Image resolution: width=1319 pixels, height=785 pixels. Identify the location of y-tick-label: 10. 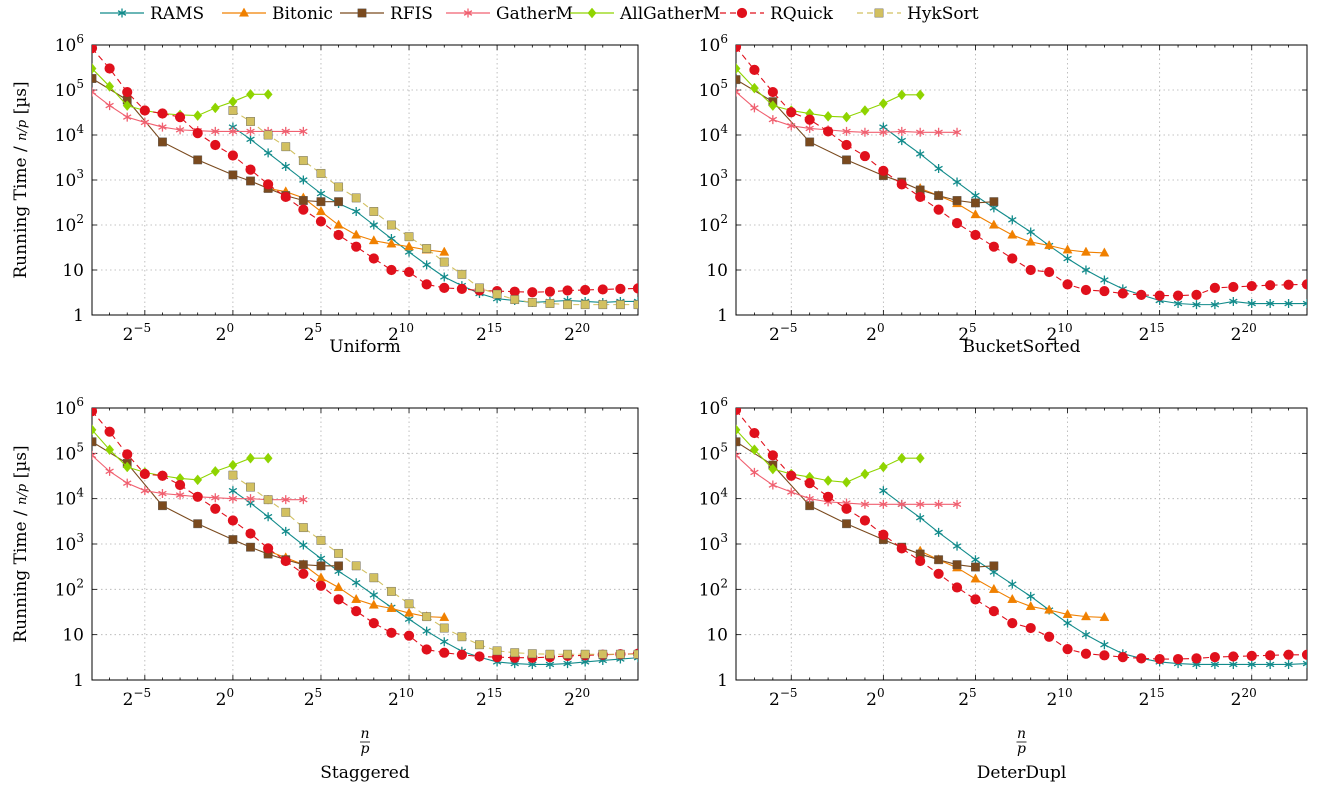
(717, 636).